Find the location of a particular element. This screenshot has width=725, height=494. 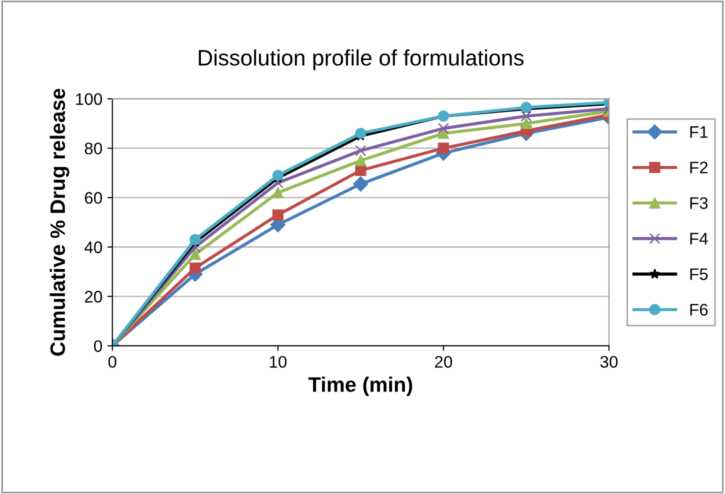

x-tick-label: 10 is located at coordinates (278, 362).